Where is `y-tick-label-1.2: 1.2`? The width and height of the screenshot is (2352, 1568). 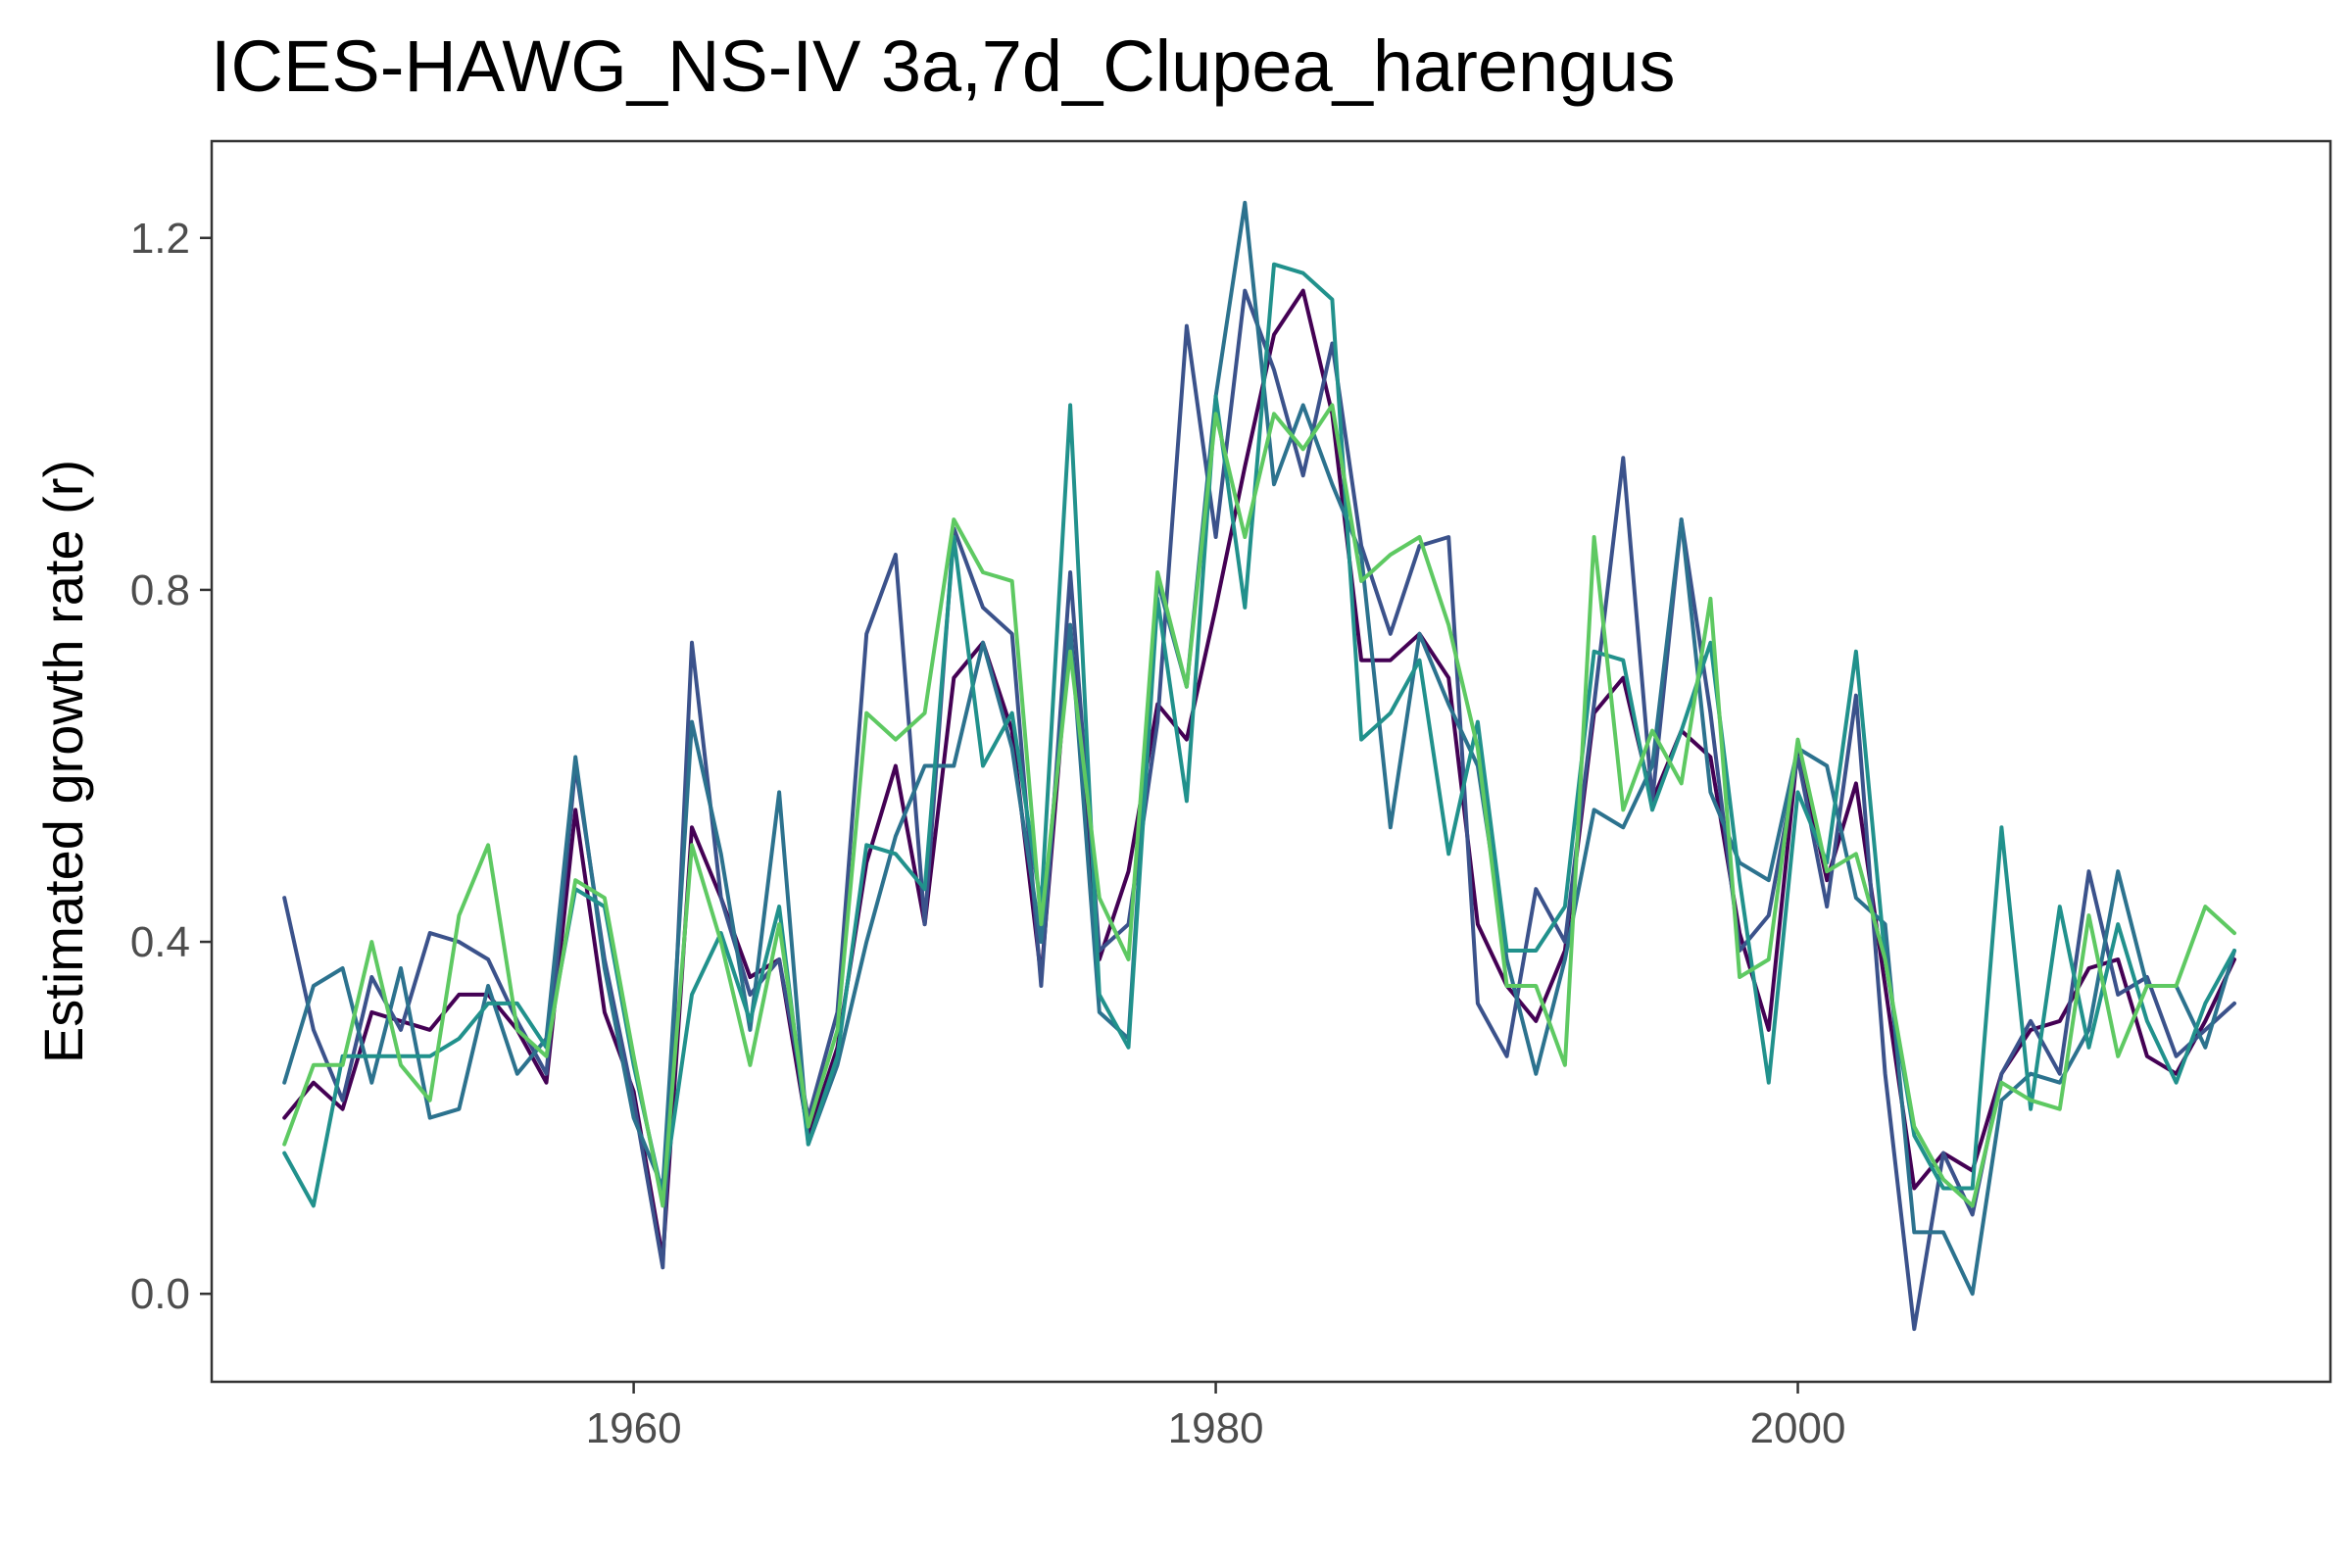
y-tick-label-1.2: 1.2 is located at coordinates (160, 239).